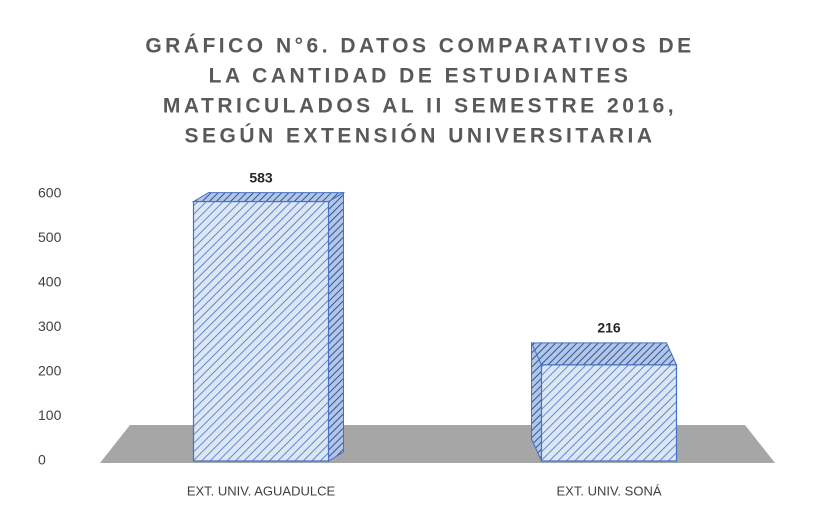 The height and width of the screenshot is (514, 814). What do you see at coordinates (420, 136) in the screenshot?
I see `chart-title: SEGÚN EXTENSIÓN UNIVERSITARIA` at bounding box center [420, 136].